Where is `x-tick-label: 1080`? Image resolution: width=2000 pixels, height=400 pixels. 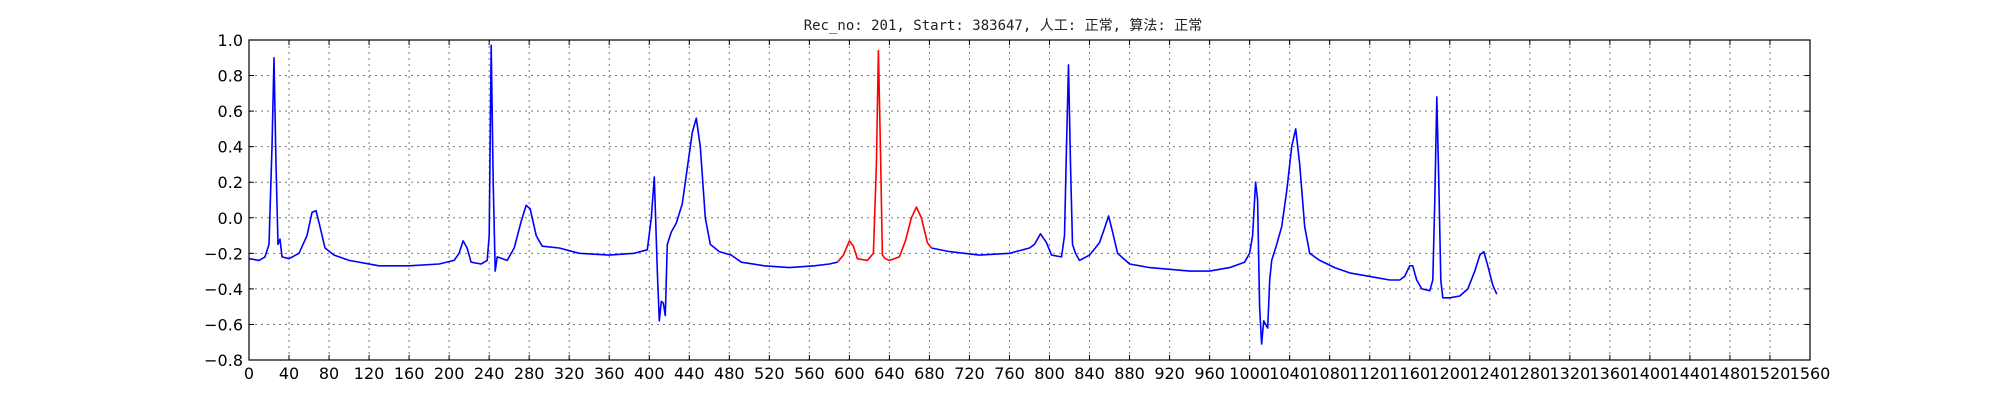 x-tick-label: 1080 is located at coordinates (1329, 373).